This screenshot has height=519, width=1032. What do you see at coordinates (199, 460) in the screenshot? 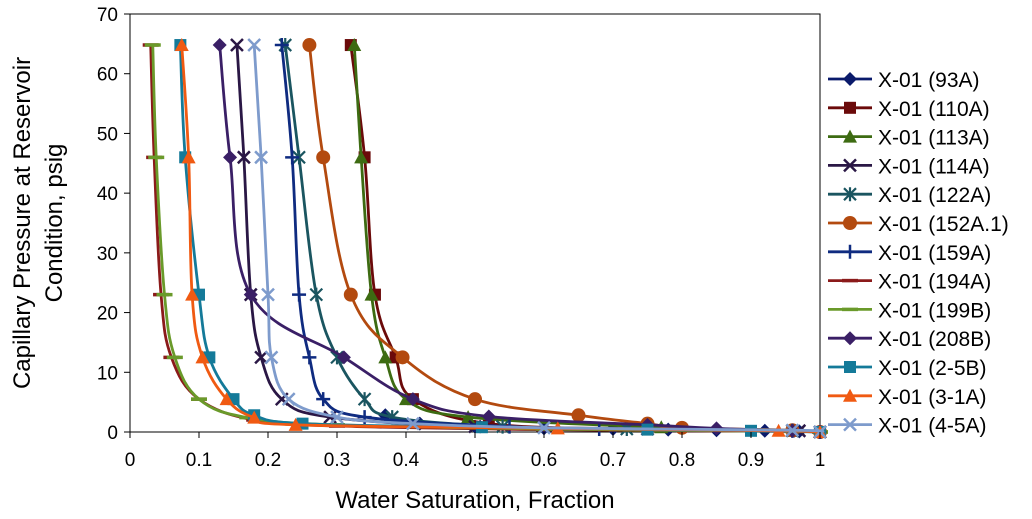
I see `x-tick-label: 0.1` at bounding box center [199, 460].